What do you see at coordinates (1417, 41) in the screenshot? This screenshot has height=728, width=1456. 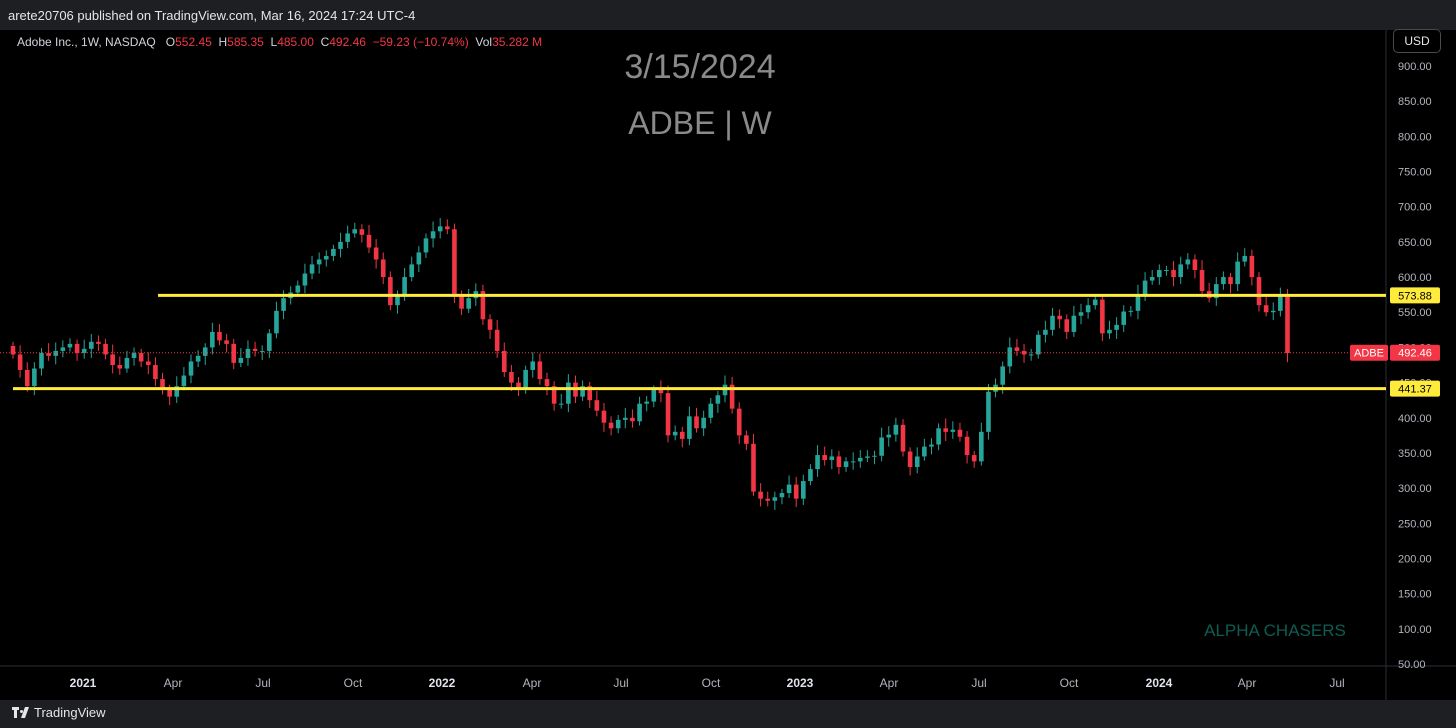 I see `currency-button: USD` at bounding box center [1417, 41].